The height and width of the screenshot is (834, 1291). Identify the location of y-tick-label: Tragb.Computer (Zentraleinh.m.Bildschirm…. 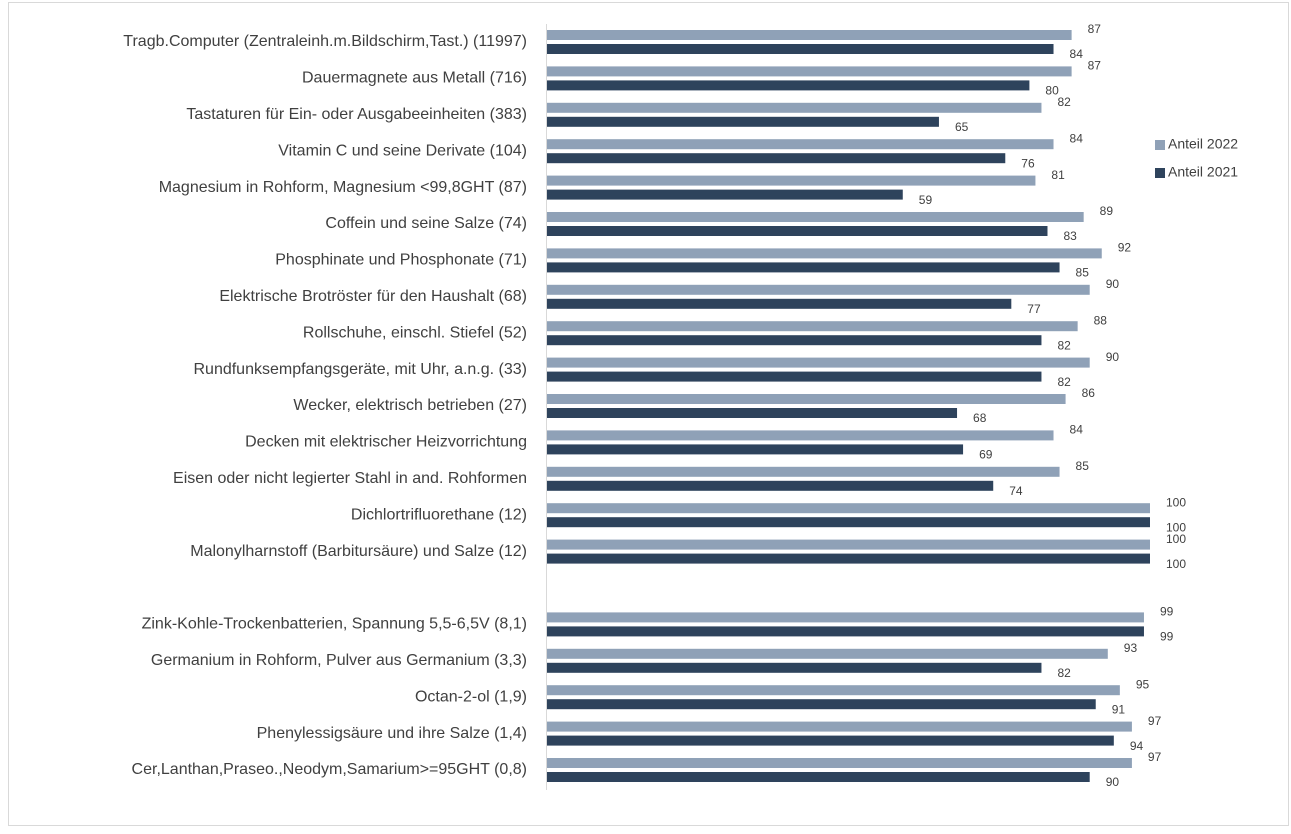
(325, 41).